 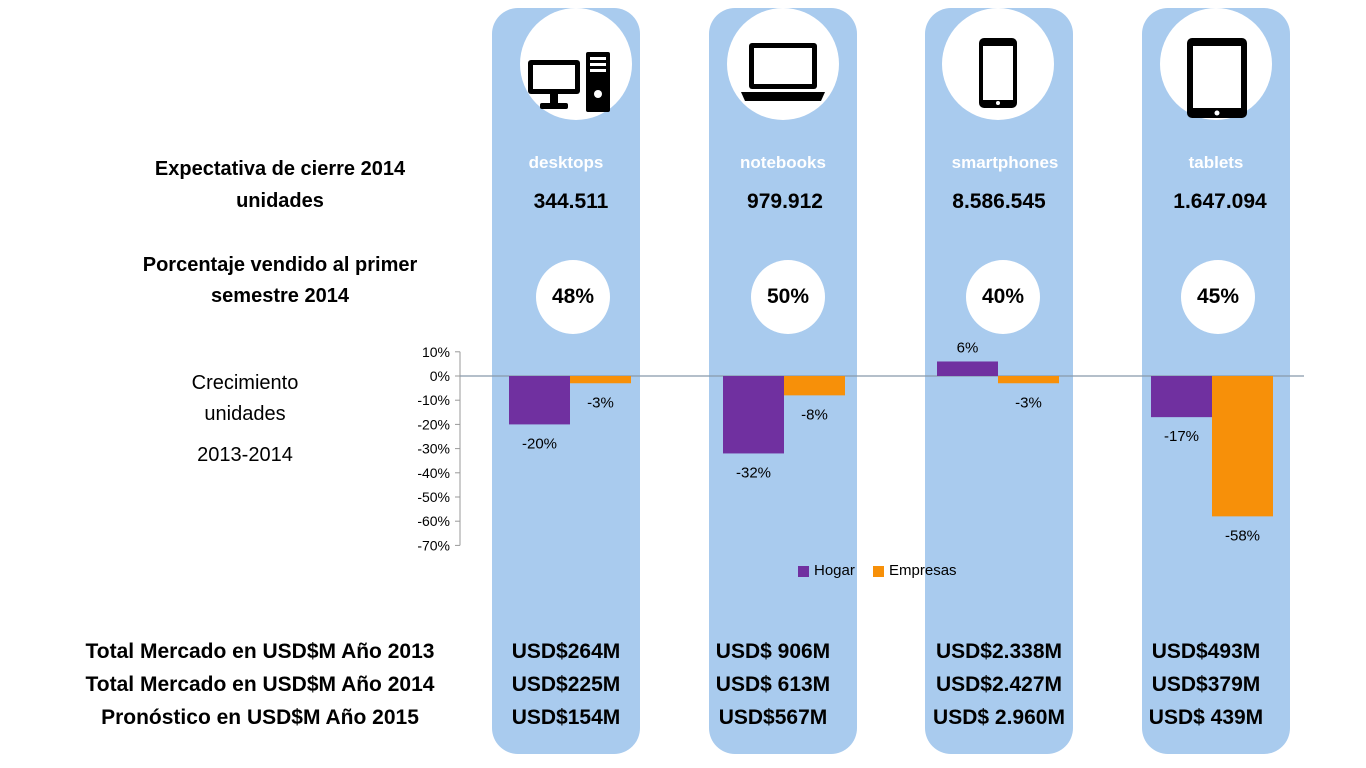 I want to click on usd2014-notebooks: USD$ 613M, so click(x=773, y=684).